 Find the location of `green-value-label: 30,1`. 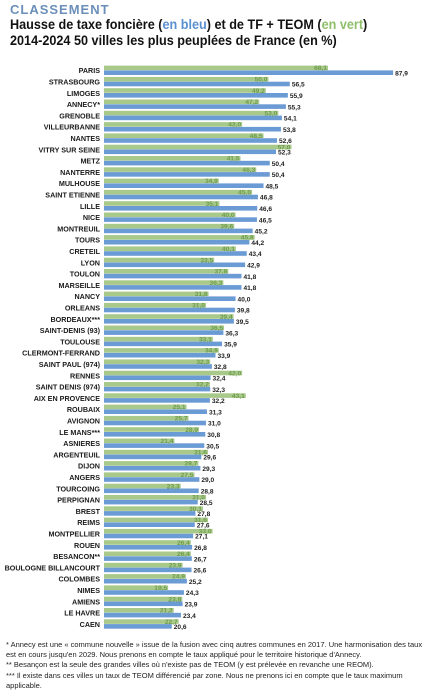

green-value-label: 30,1 is located at coordinates (195, 509).